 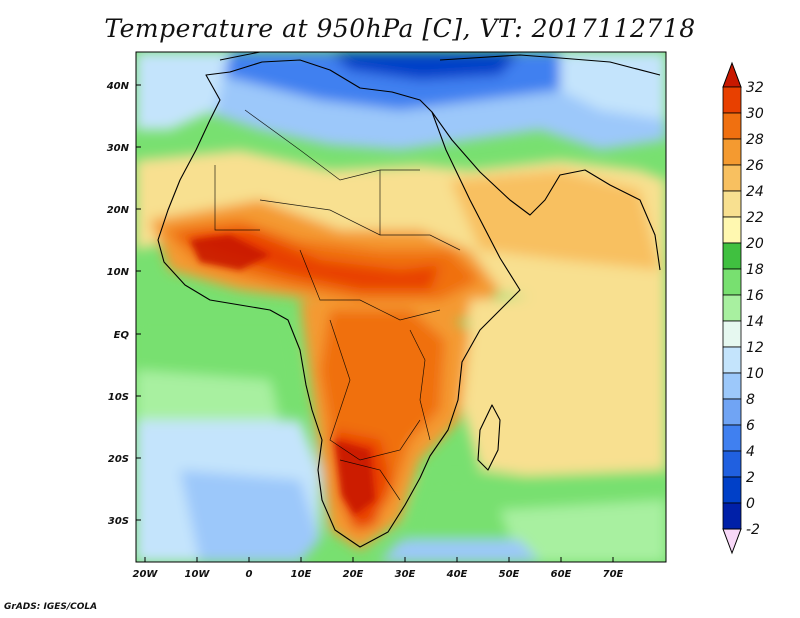 I want to click on lat-label-20s: 20S, so click(x=118, y=459).